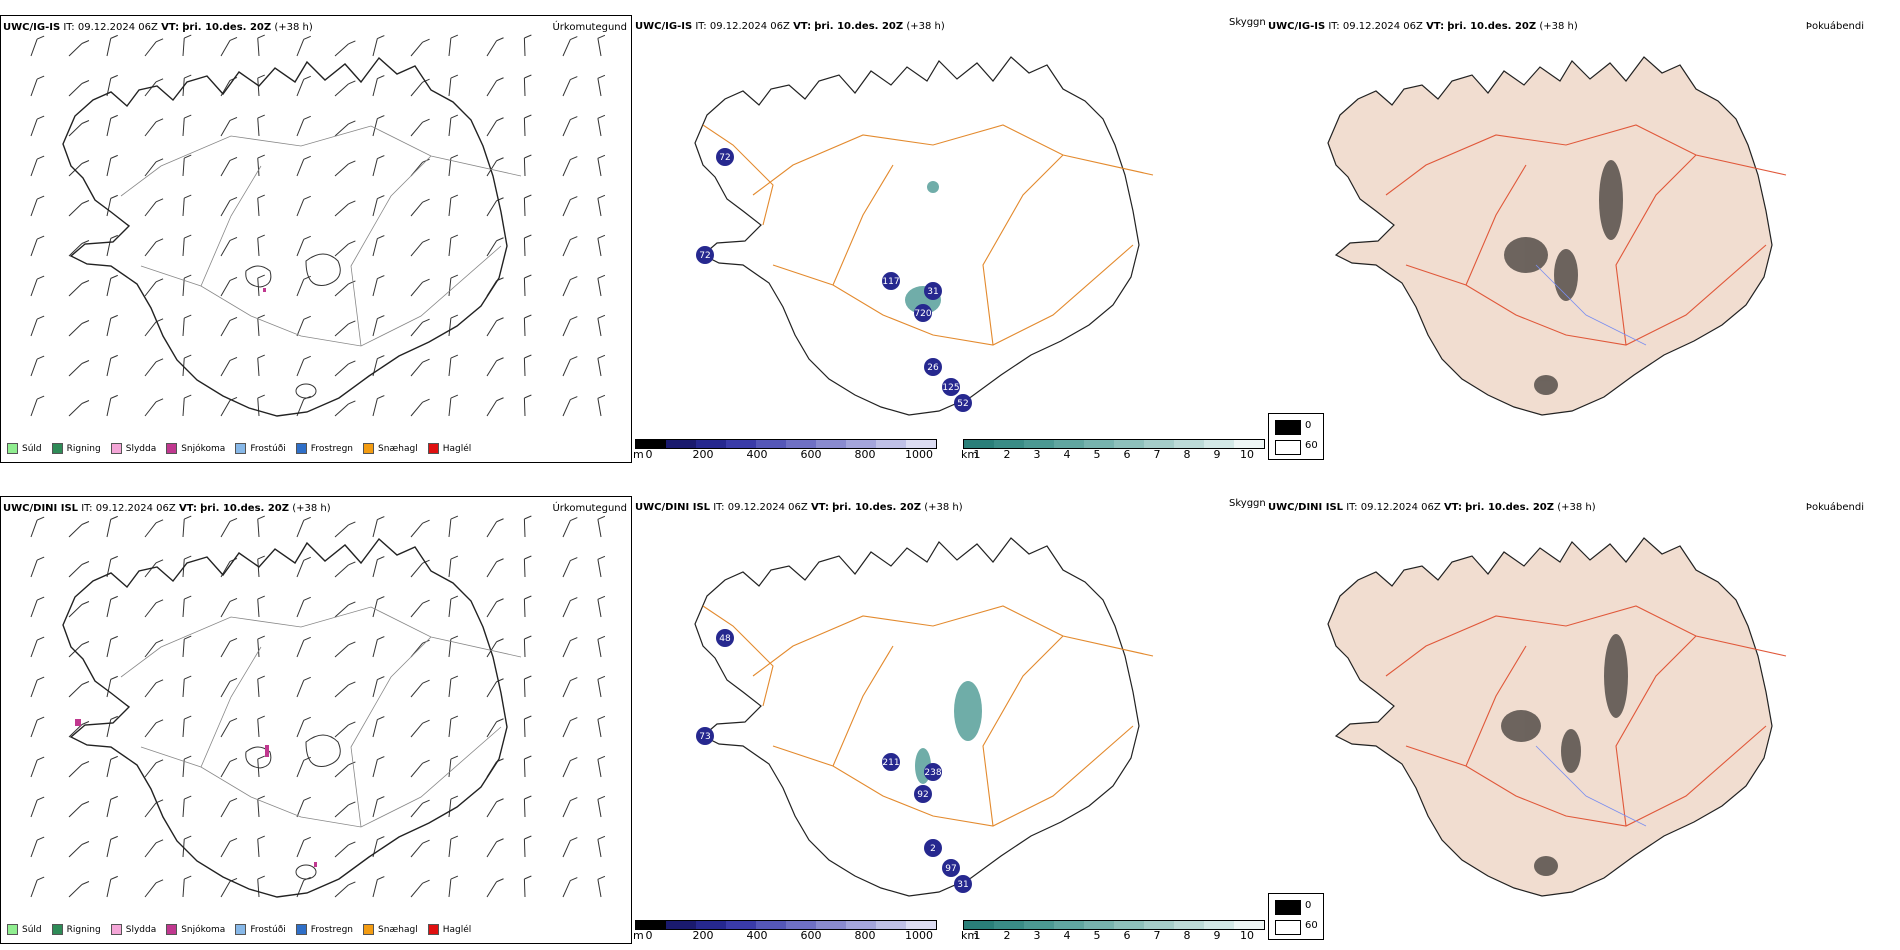 The width and height of the screenshot is (1900, 950). Describe the element at coordinates (293, 326) in the screenshot. I see `glaciers` at that location.